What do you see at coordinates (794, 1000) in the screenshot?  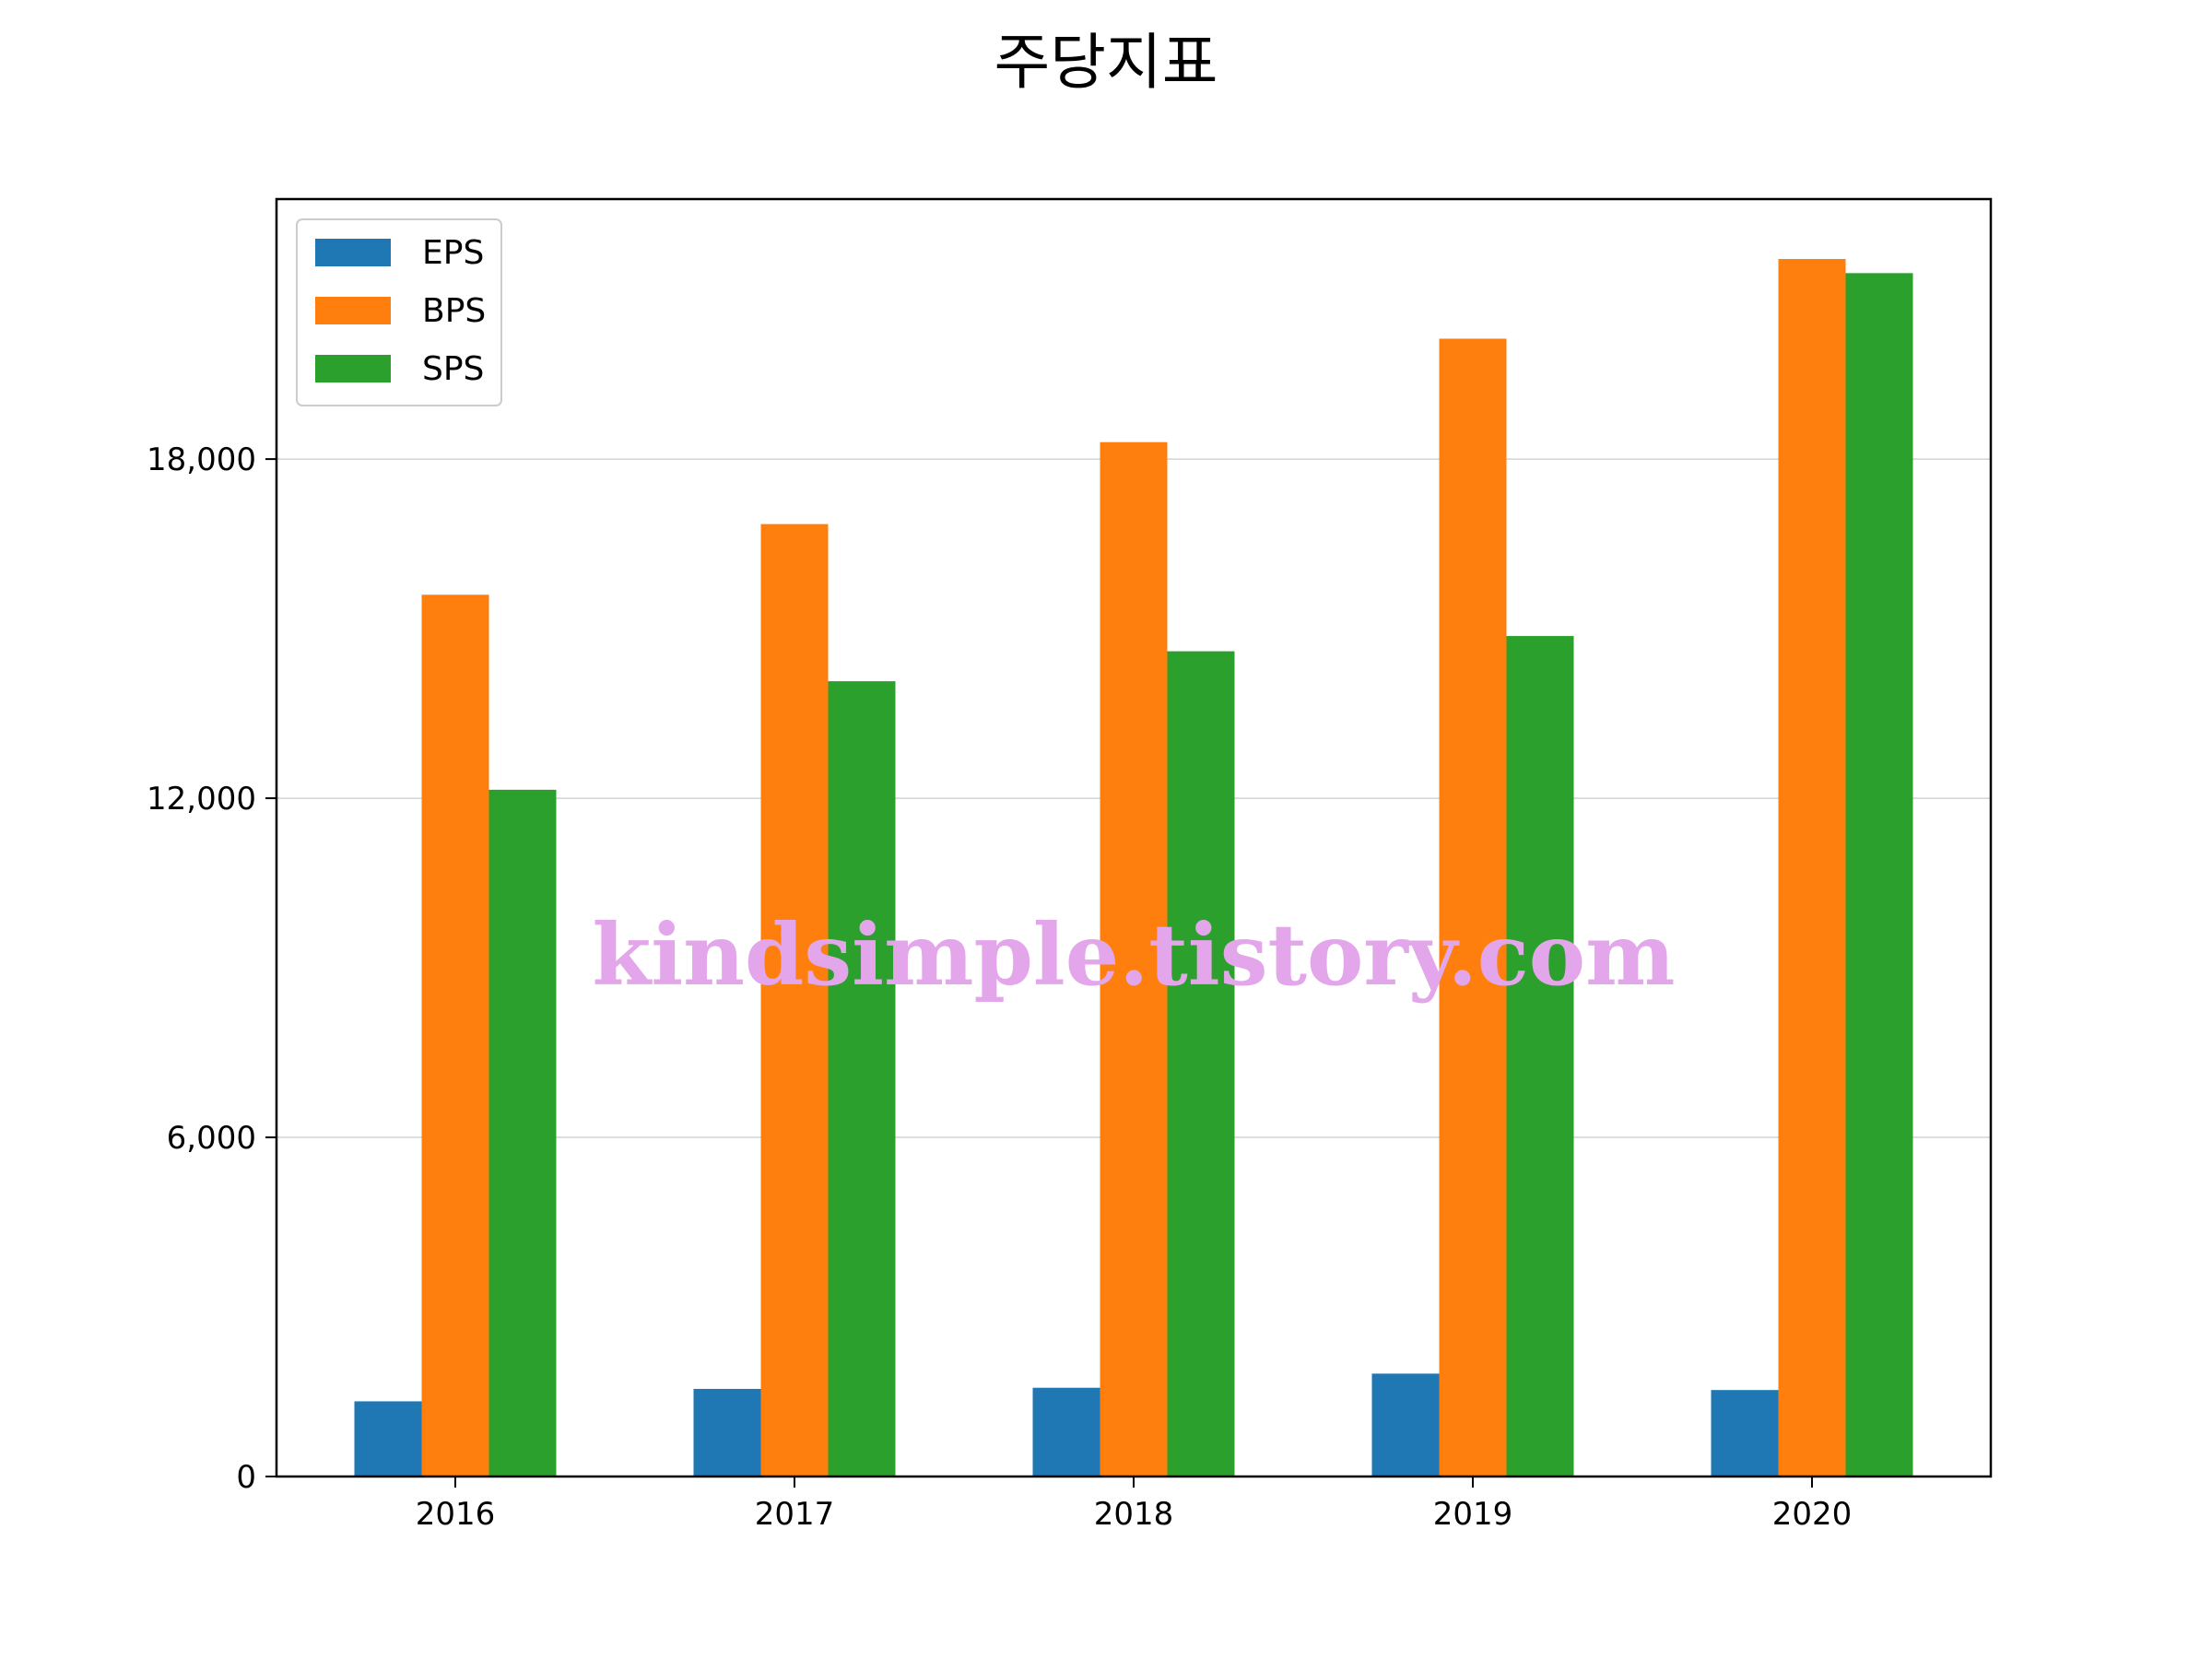 I see `bar-bps-2017` at bounding box center [794, 1000].